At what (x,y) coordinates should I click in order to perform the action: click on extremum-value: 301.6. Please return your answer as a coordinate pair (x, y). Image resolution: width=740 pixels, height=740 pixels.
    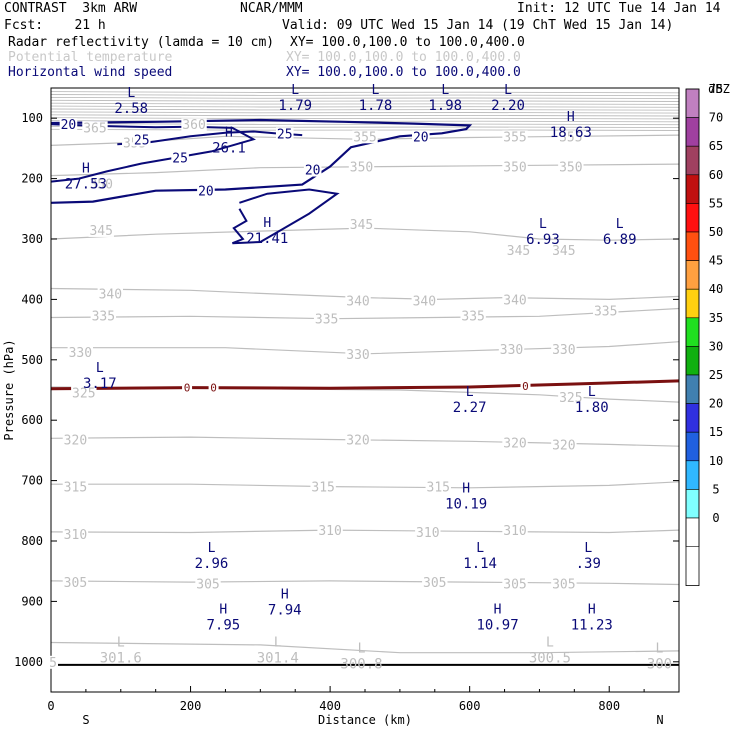
    Looking at the image, I should click on (121, 659).